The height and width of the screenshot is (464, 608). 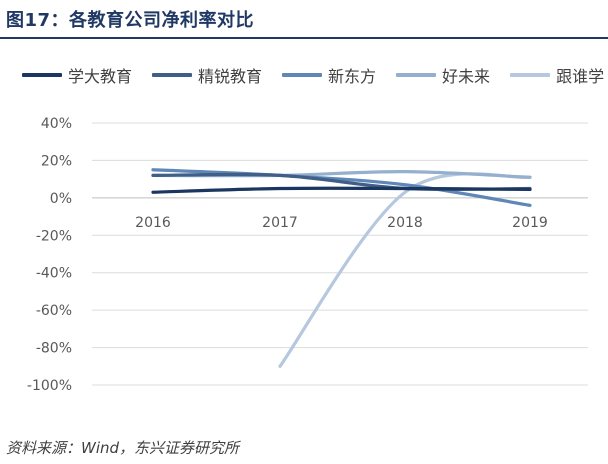 What do you see at coordinates (54, 349) in the screenshot?
I see `y-tick-label: -80%` at bounding box center [54, 349].